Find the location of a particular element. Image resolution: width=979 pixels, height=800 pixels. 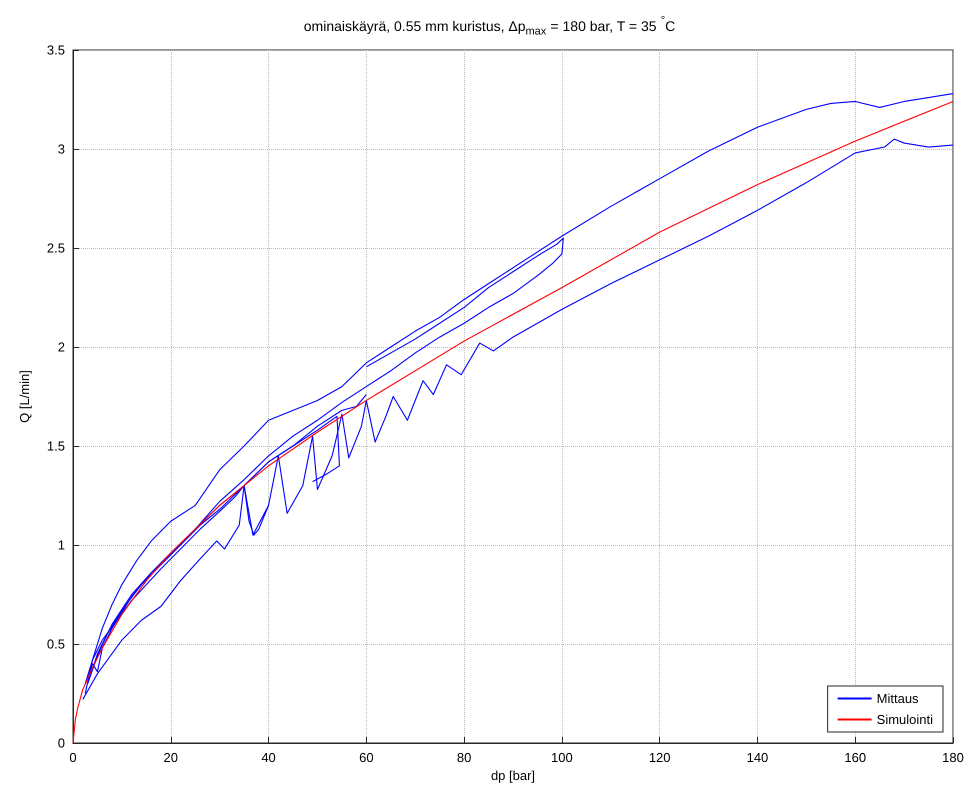

x-tick-label: 180 is located at coordinates (953, 757).